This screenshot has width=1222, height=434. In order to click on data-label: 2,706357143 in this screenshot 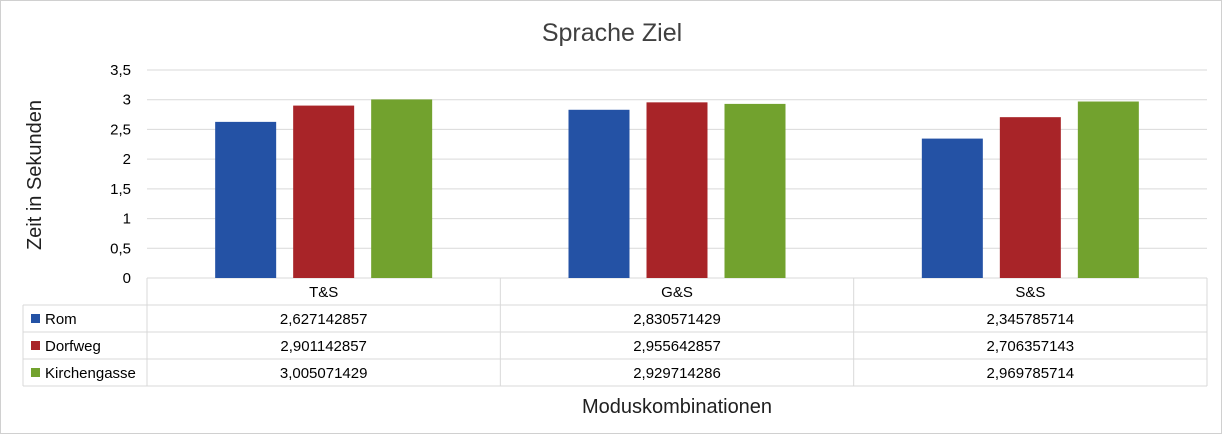, I will do `click(1031, 346)`.